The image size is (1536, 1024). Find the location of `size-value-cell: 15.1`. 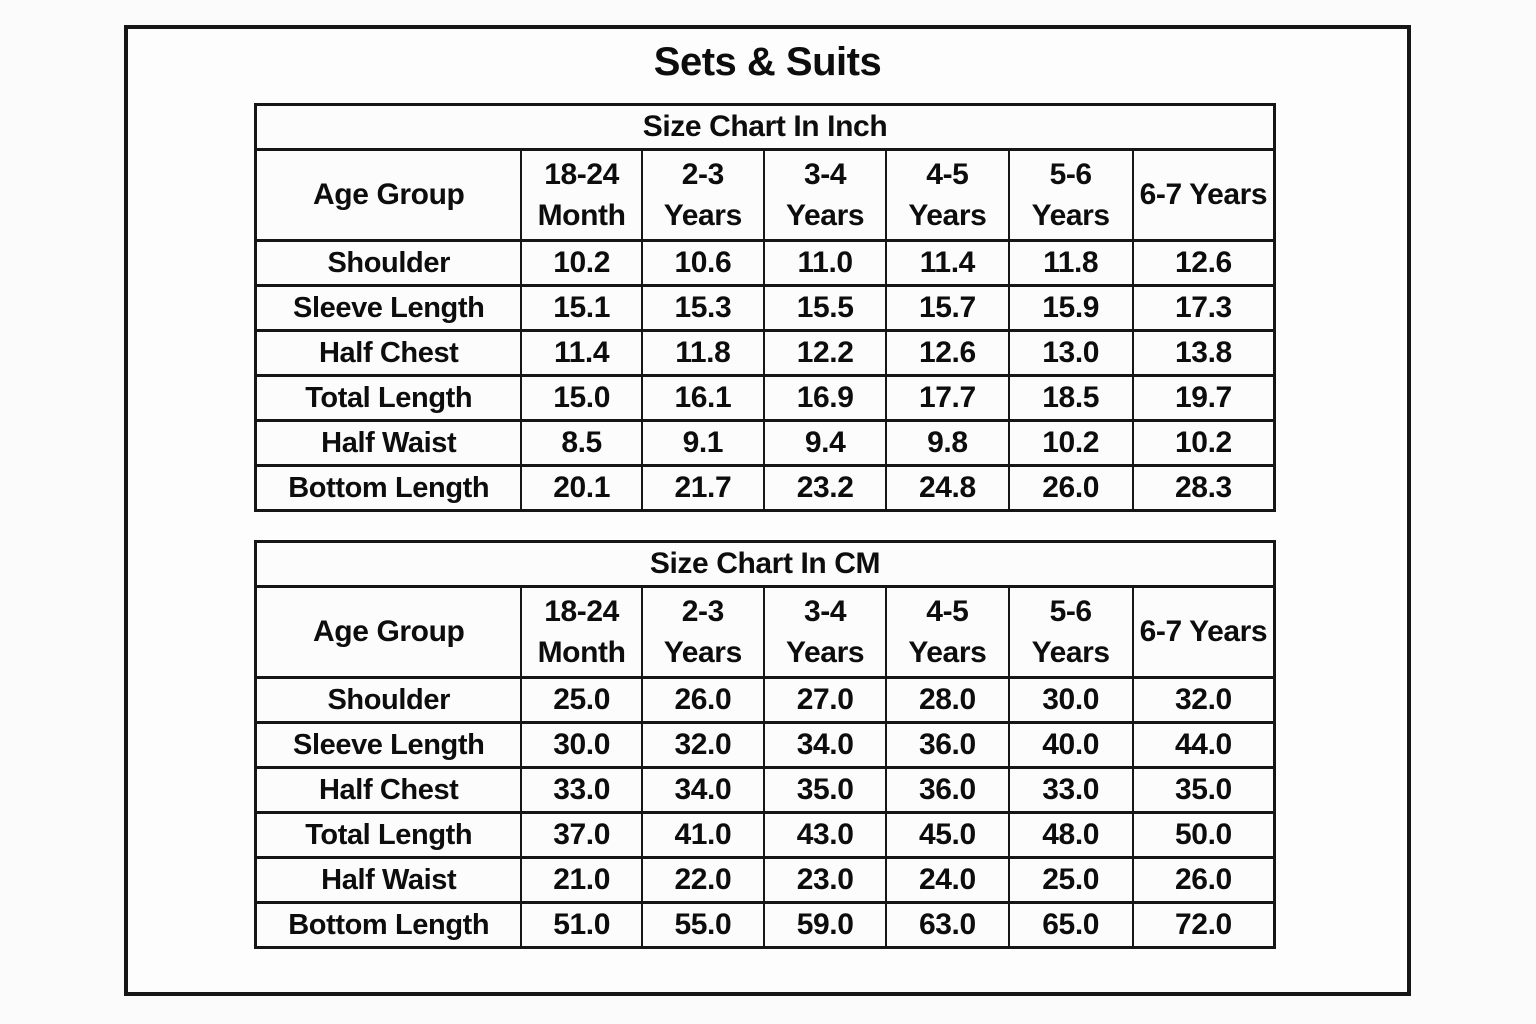

size-value-cell: 15.1 is located at coordinates (581, 308).